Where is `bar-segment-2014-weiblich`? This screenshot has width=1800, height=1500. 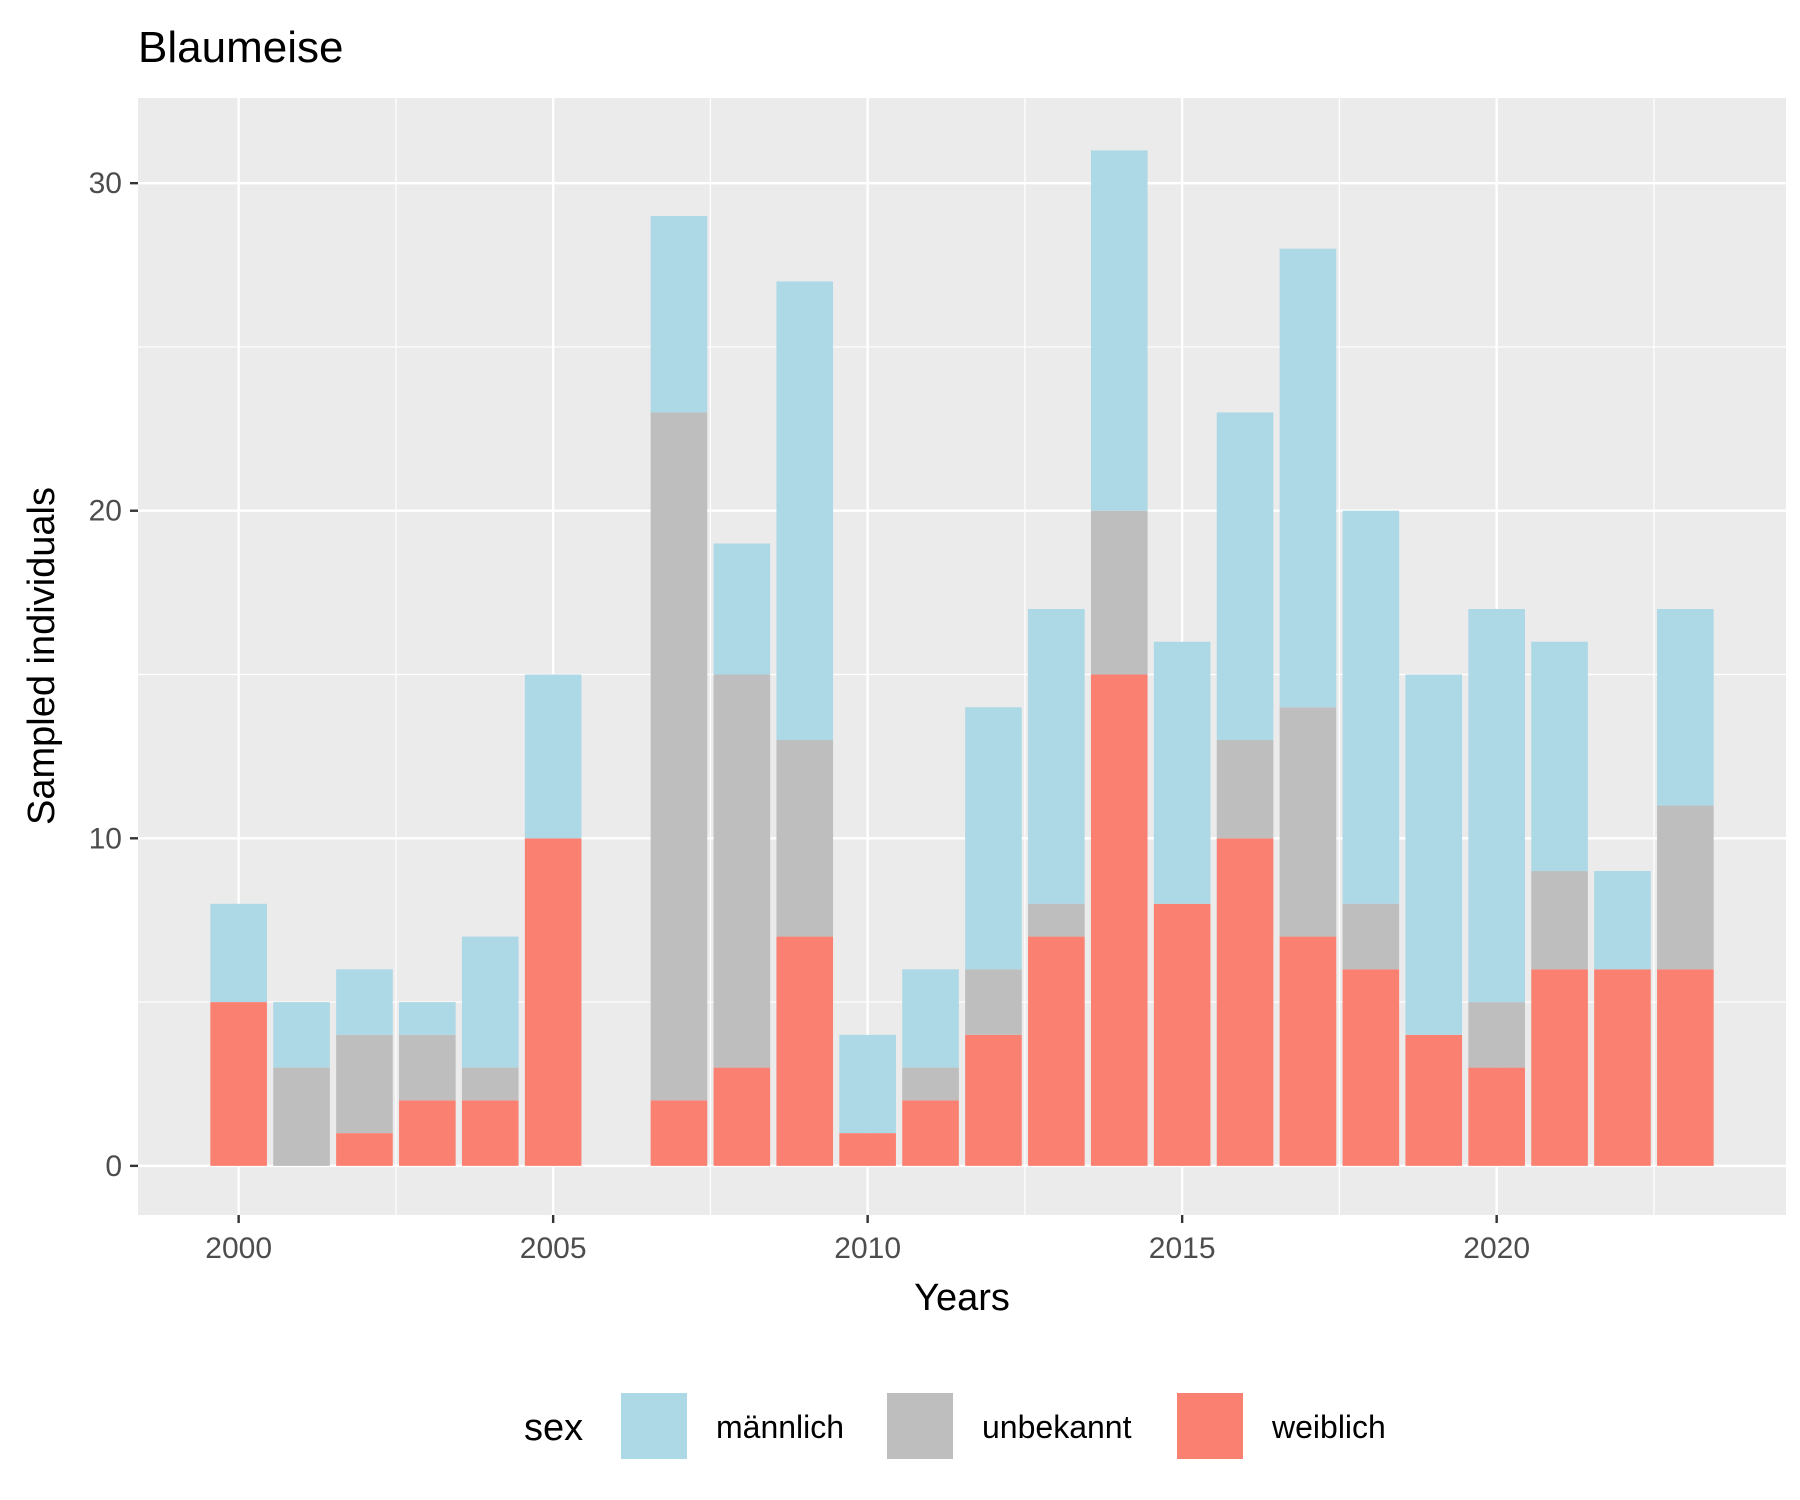
bar-segment-2014-weiblich is located at coordinates (1119, 920).